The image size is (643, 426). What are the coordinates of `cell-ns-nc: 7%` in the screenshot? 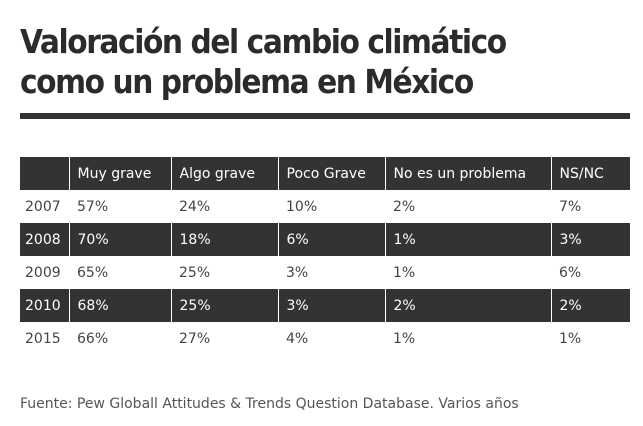 It's located at (570, 206).